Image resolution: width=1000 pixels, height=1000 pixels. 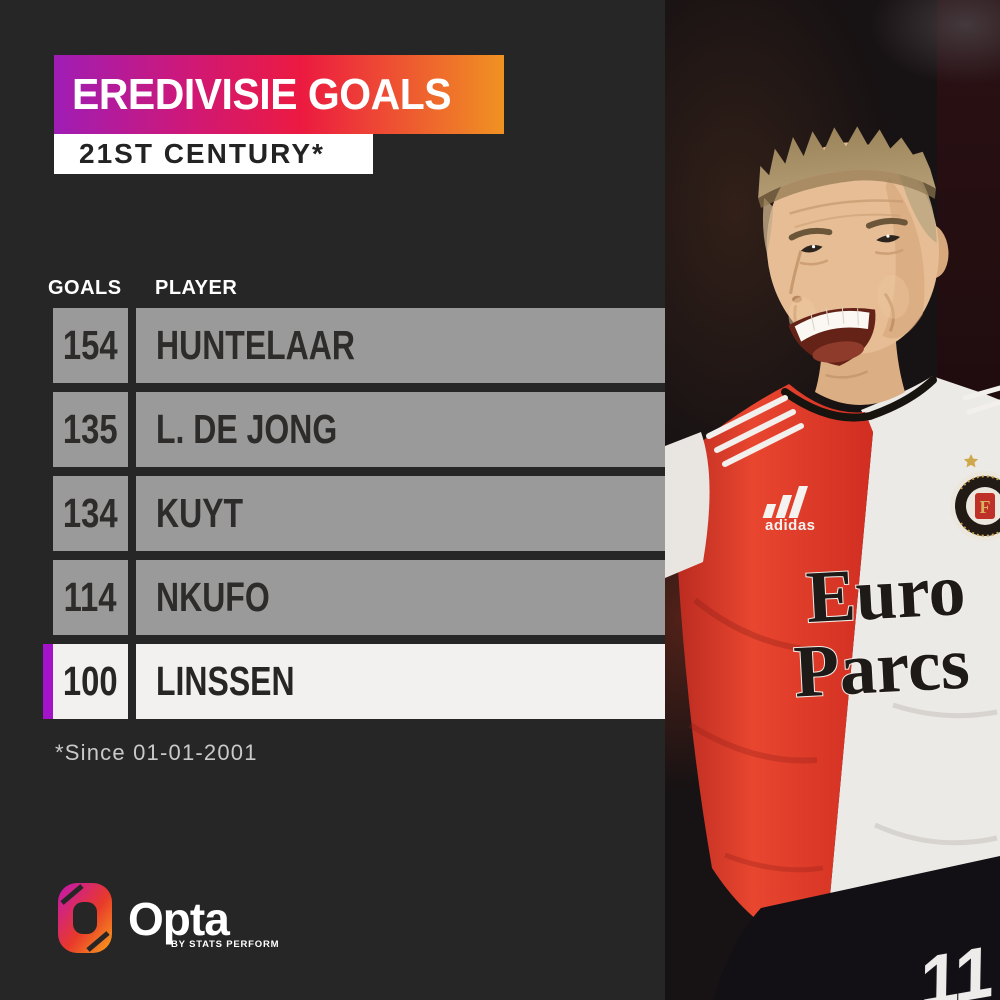 I want to click on feyenoord-crest-icon: F, so click(x=975, y=497).